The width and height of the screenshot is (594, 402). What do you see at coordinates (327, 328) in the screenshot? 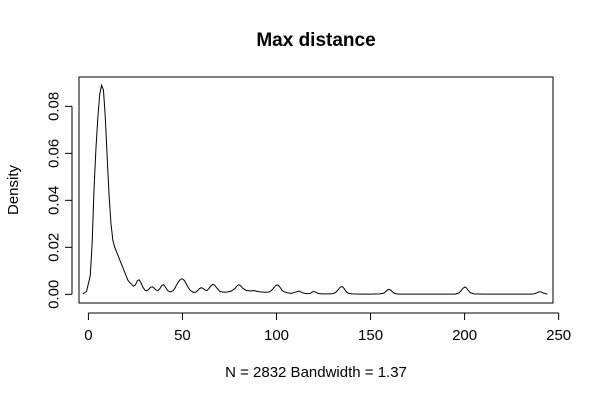
I see `x-axis: 0 50 100 150 200 250` at bounding box center [327, 328].